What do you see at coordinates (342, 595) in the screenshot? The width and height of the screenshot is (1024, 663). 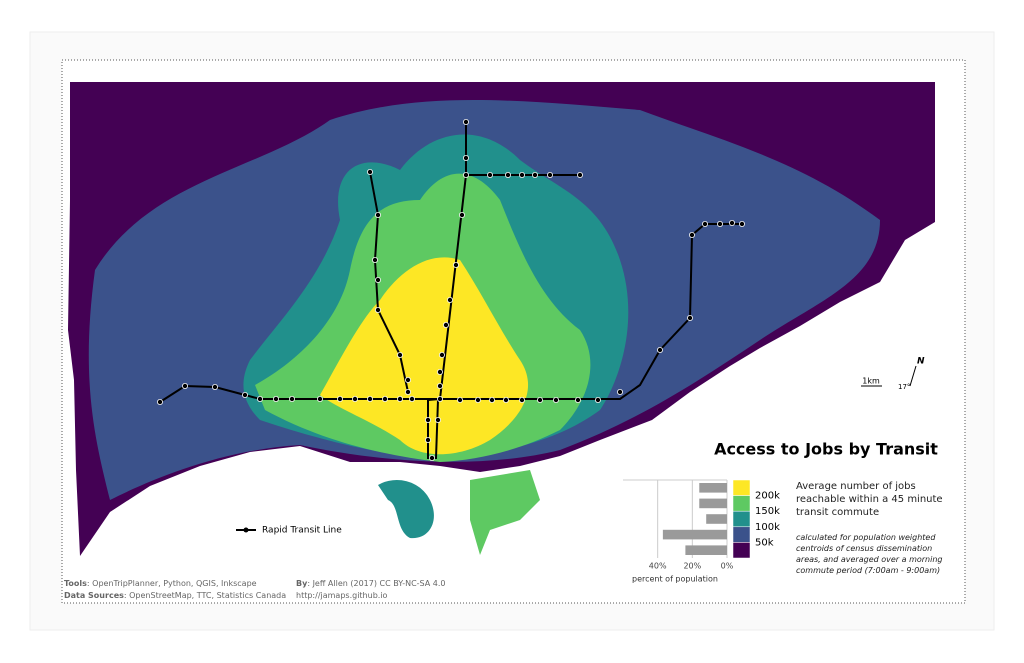 I see `url: http://jamaps.github.io` at bounding box center [342, 595].